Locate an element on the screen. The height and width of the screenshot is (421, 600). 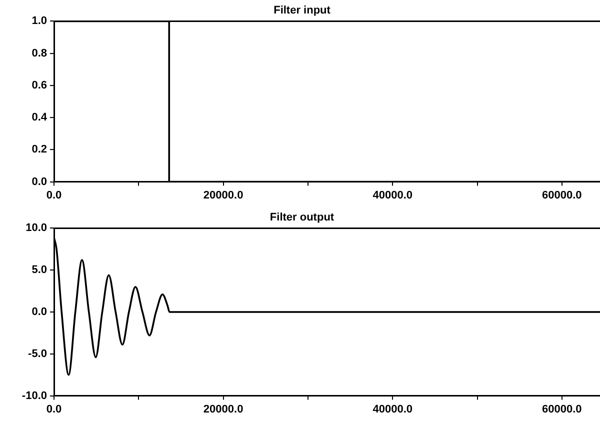
chart-title: Filter output is located at coordinates (302, 218).